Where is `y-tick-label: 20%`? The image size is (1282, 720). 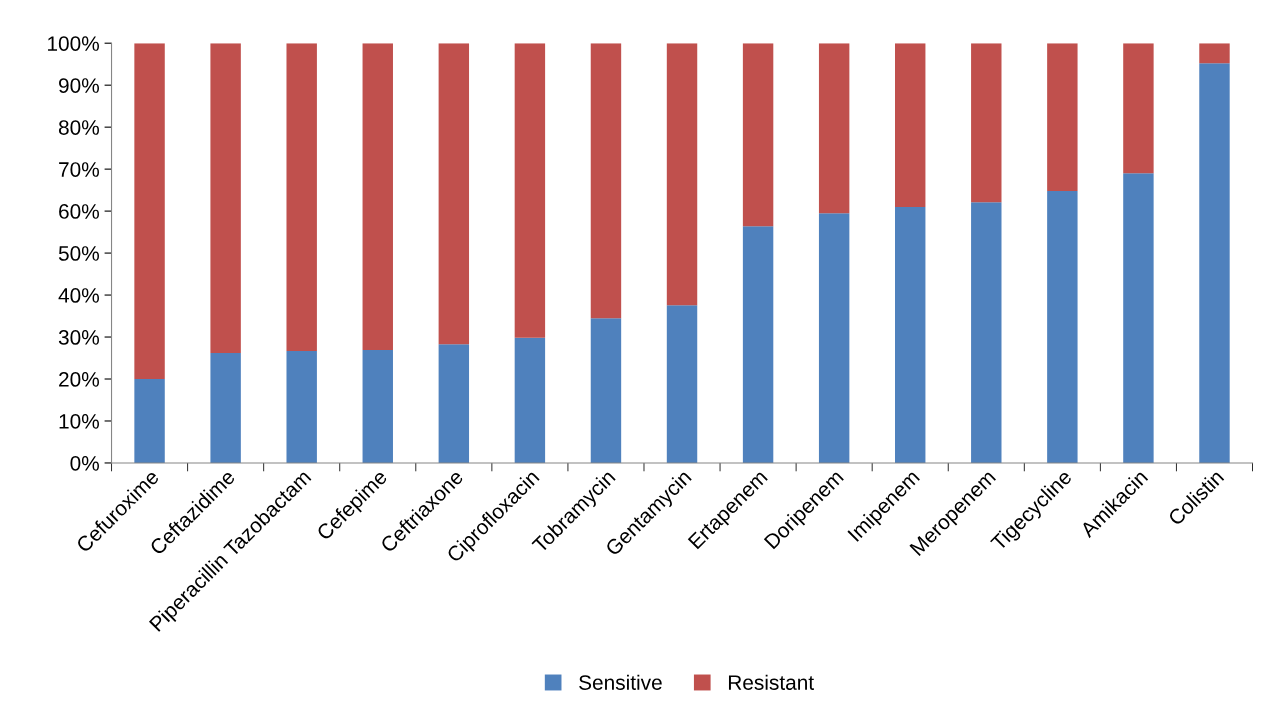 y-tick-label: 20% is located at coordinates (79, 379).